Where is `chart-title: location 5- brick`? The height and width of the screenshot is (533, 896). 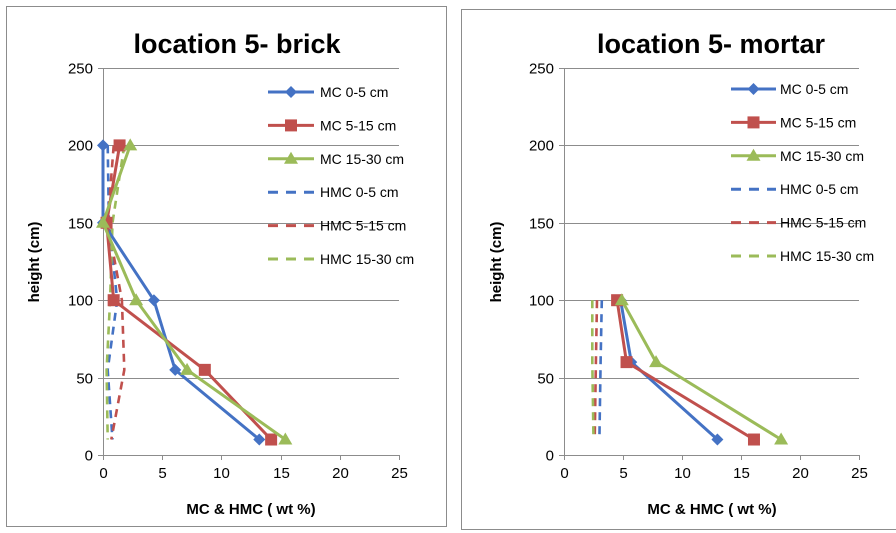
chart-title: location 5- brick is located at coordinates (237, 44).